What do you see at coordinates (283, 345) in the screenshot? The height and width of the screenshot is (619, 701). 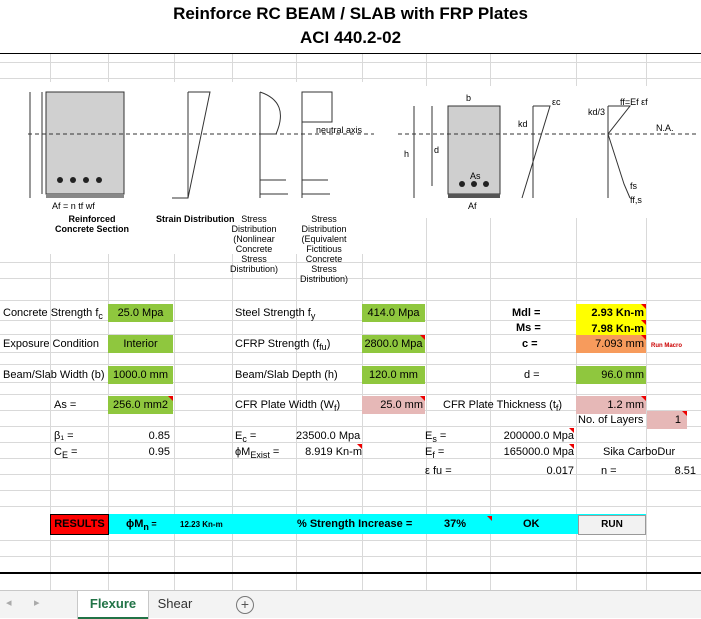 I see `cfrp-strength-label: CFRP Strength (ffu)` at bounding box center [283, 345].